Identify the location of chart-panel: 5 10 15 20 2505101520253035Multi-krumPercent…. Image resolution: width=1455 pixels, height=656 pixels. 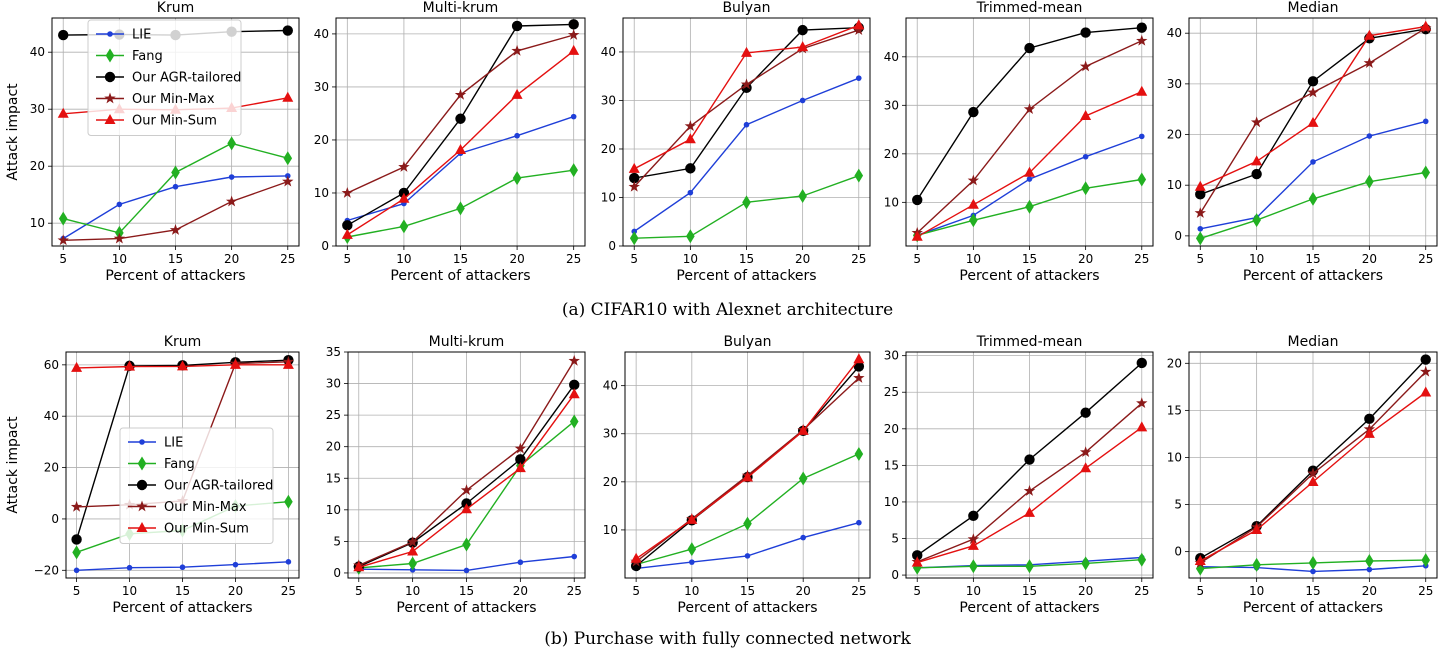
(455, 475).